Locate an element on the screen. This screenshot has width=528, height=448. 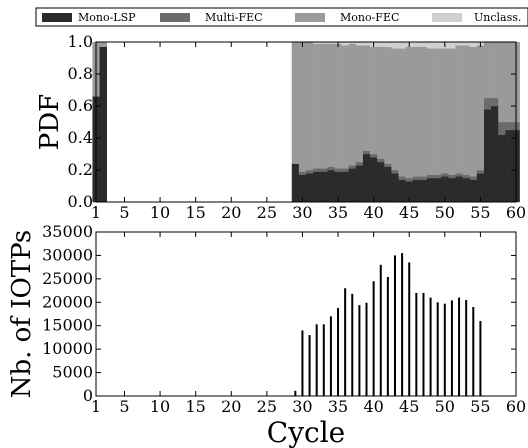
iotp-x-tick-label-40: 40 is located at coordinates (373, 406).